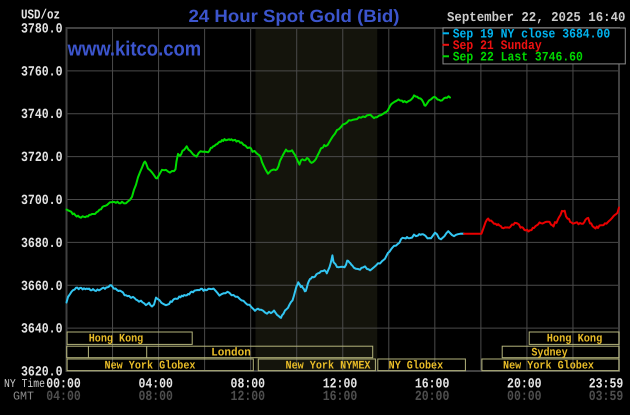 This screenshot has height=415, width=630. What do you see at coordinates (549, 353) in the screenshot?
I see `svg-text: Sydney` at bounding box center [549, 353].